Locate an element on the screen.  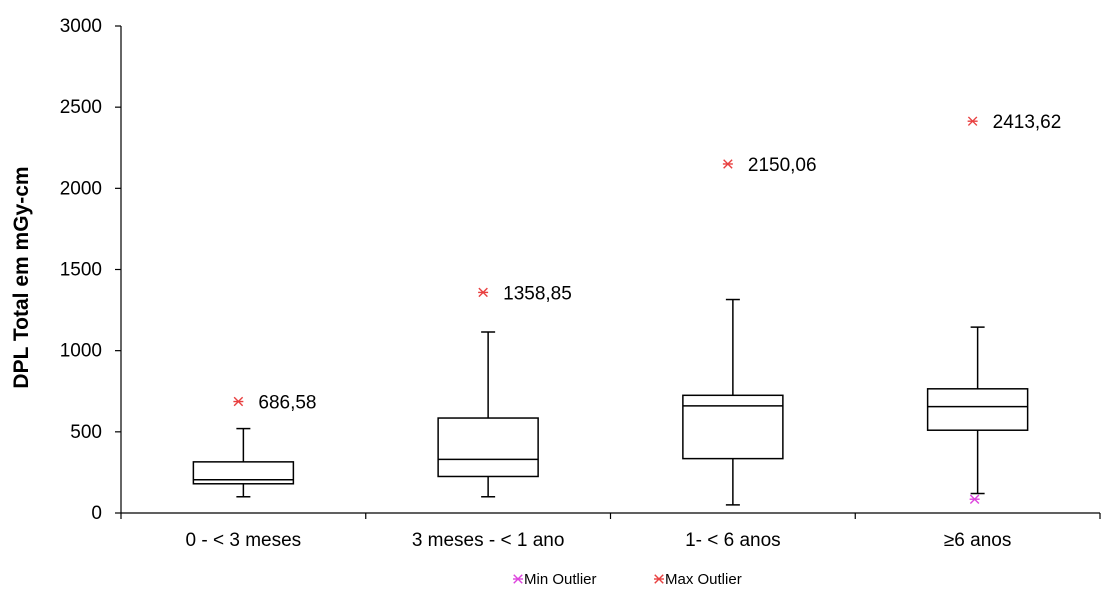
min-outlier-marker-stroke is located at coordinates (974, 499).